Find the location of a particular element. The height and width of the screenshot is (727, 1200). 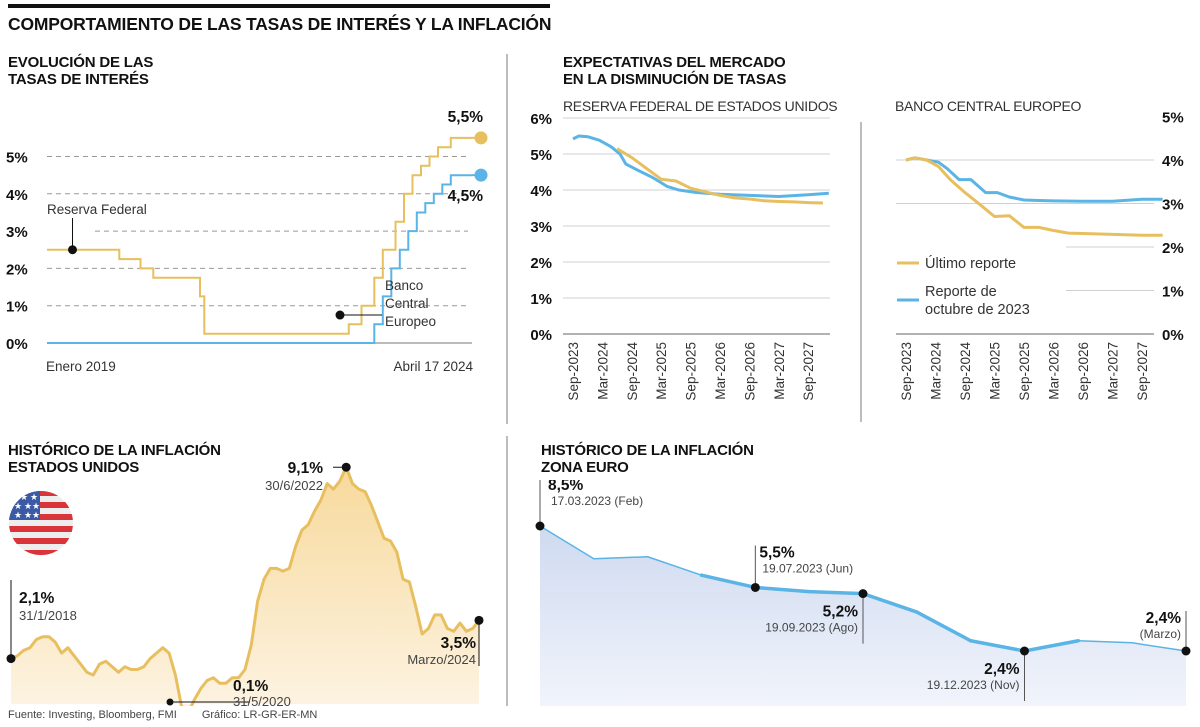

us-inflation-line is located at coordinates (245, 585).